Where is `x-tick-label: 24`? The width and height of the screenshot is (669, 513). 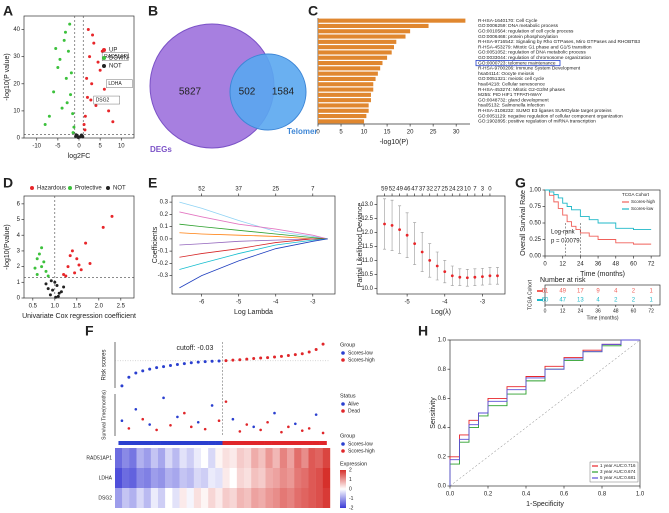 x-tick-label: 24 is located at coordinates (581, 311).